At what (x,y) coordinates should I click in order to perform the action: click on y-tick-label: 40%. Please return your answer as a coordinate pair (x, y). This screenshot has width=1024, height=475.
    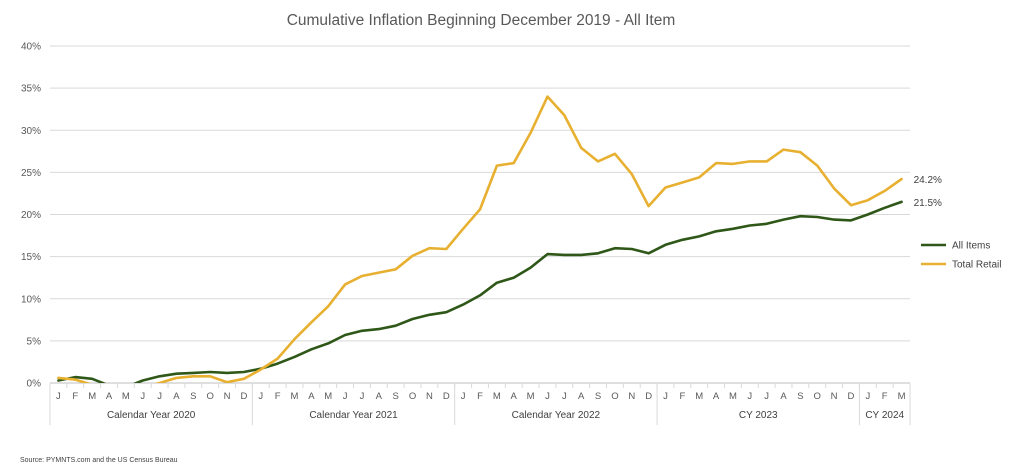
    Looking at the image, I should click on (31, 47).